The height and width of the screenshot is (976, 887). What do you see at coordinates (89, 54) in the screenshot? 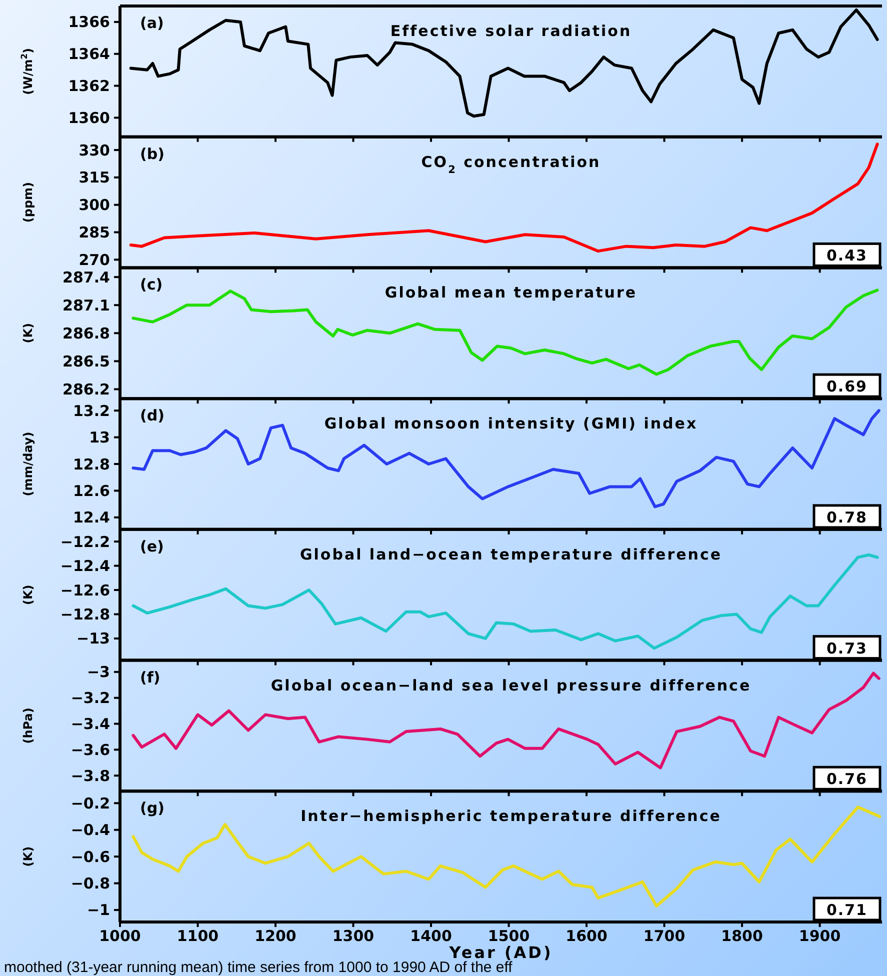
I see `y-tick-label: 1364` at bounding box center [89, 54].